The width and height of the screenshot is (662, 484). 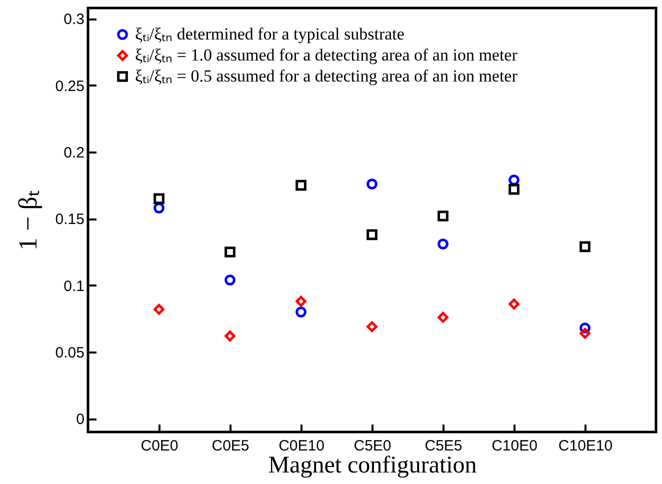 What do you see at coordinates (69, 86) in the screenshot?
I see `y-tick-label: 0.25` at bounding box center [69, 86].